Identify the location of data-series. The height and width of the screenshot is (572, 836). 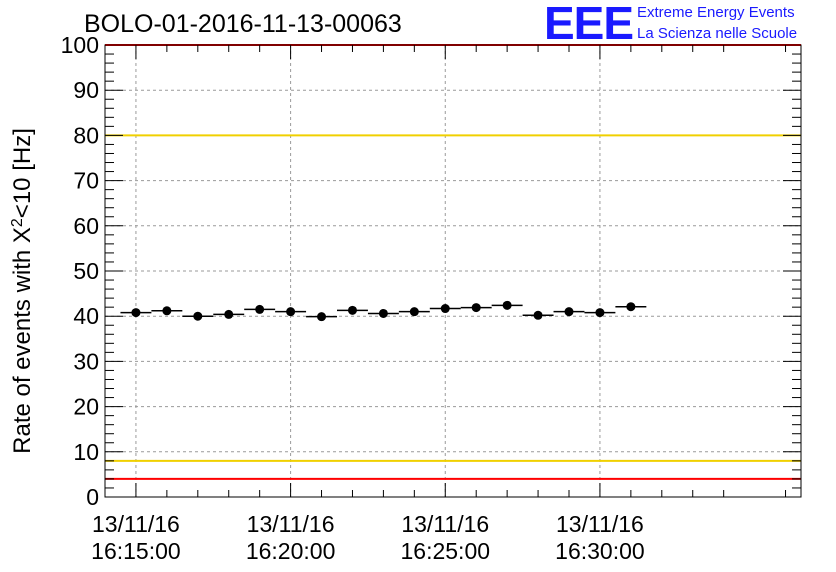
(383, 311).